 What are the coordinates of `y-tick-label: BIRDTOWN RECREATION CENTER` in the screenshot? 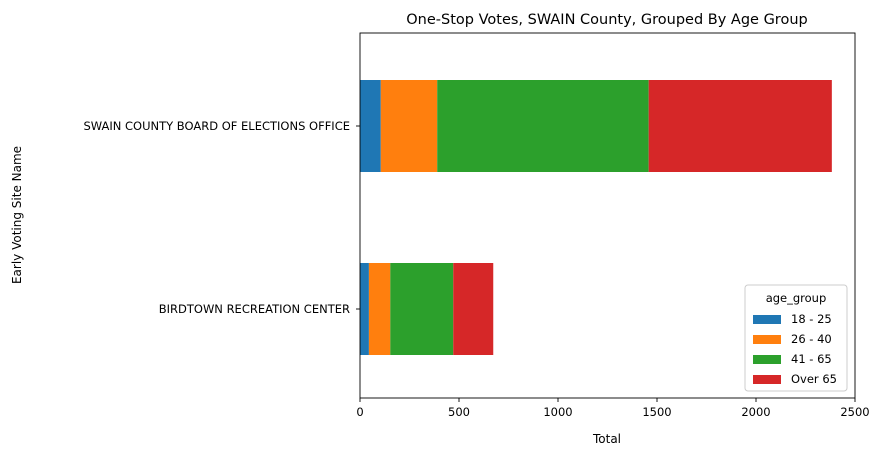 It's located at (254, 309).